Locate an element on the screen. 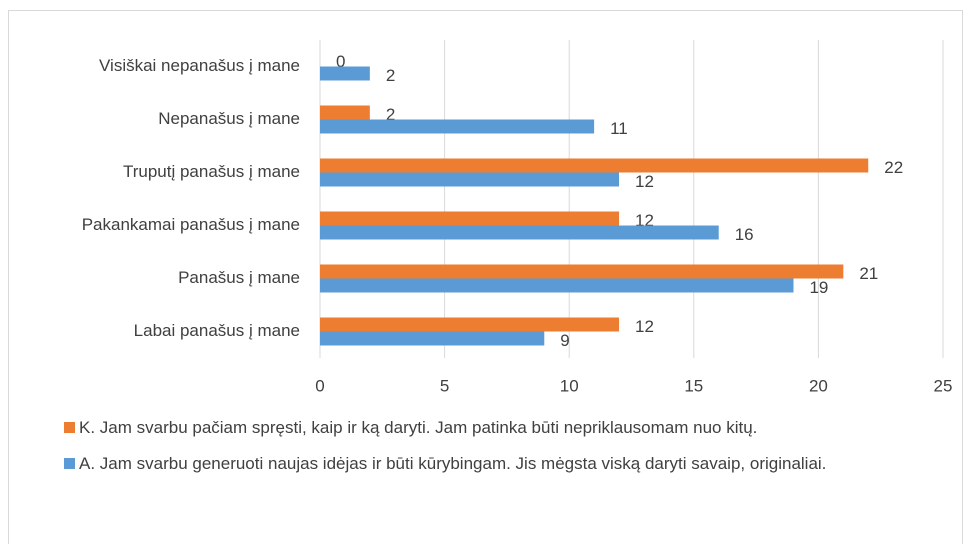 Image resolution: width=971 pixels, height=544 pixels. x-tick-label: 15 is located at coordinates (693, 385).